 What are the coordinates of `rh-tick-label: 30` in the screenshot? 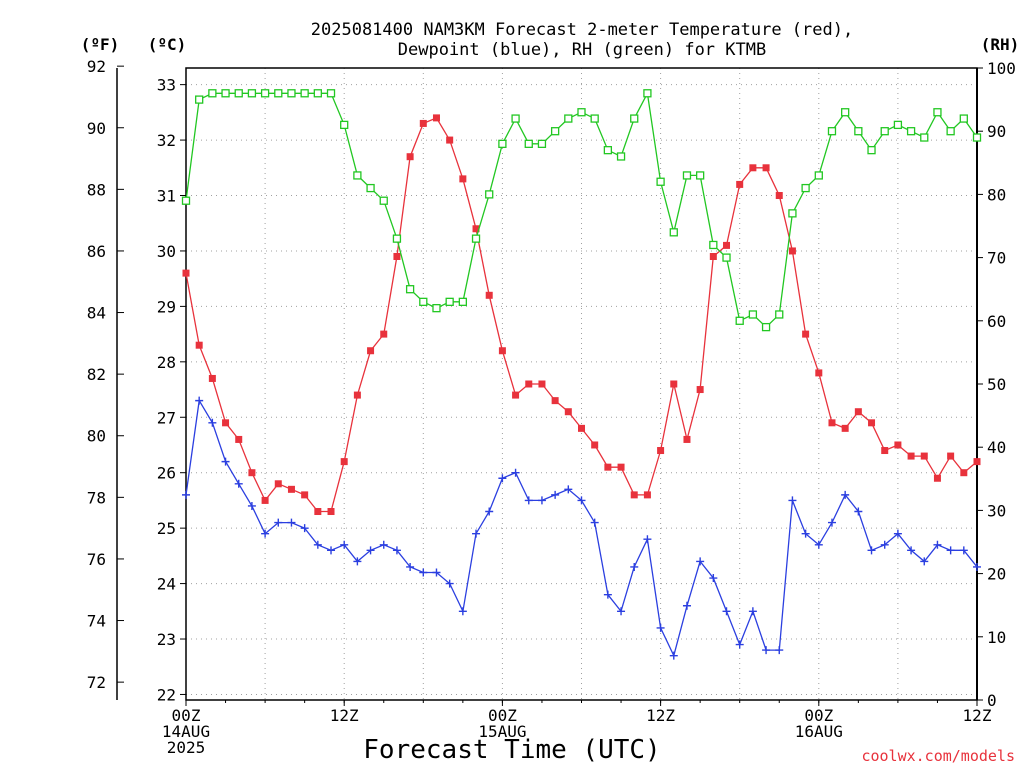 It's located at (996, 510).